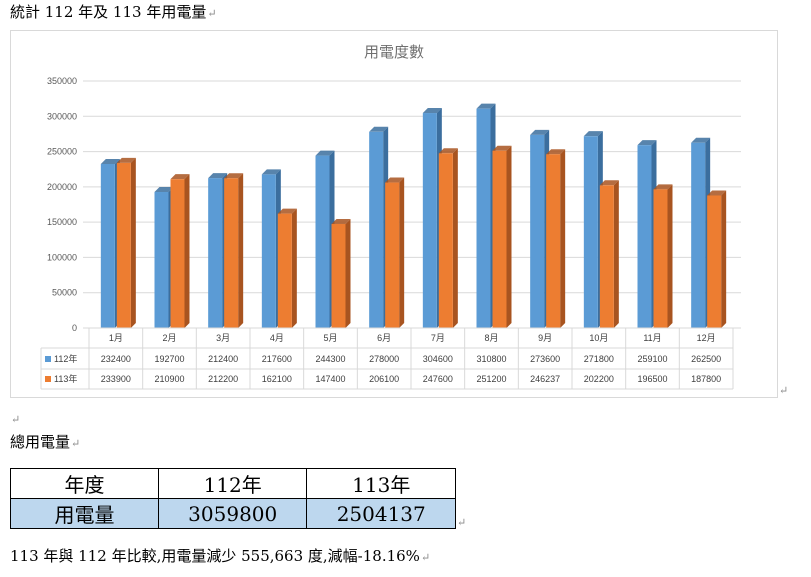  I want to click on table-value-112: 212400, so click(223, 359).